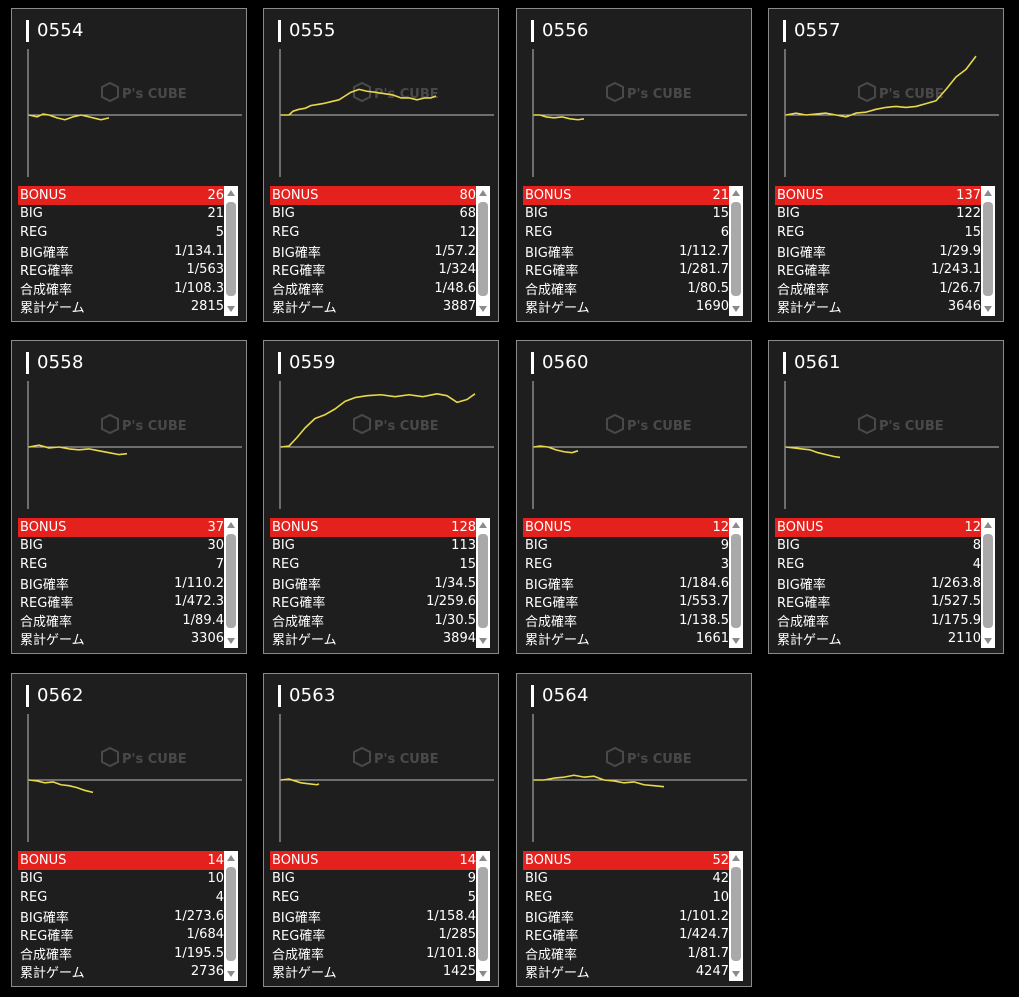  Describe the element at coordinates (199, 288) in the screenshot. I see `value-total-rate: 1/108.3` at that location.